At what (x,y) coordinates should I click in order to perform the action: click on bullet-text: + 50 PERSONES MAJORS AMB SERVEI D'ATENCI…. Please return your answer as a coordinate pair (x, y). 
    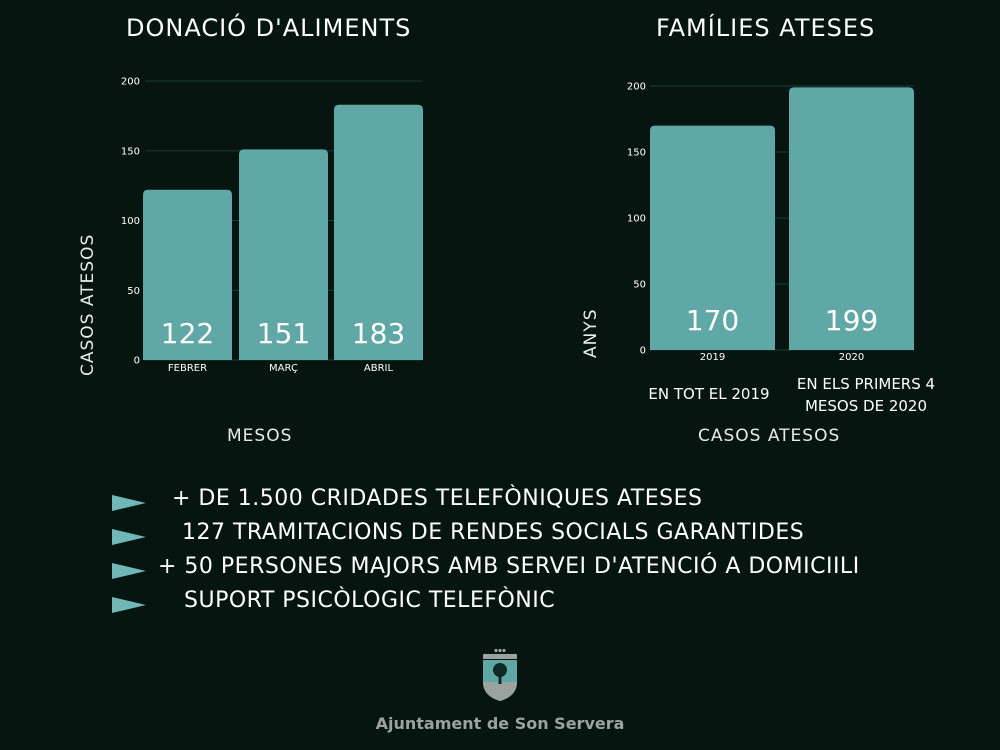
    Looking at the image, I should click on (509, 566).